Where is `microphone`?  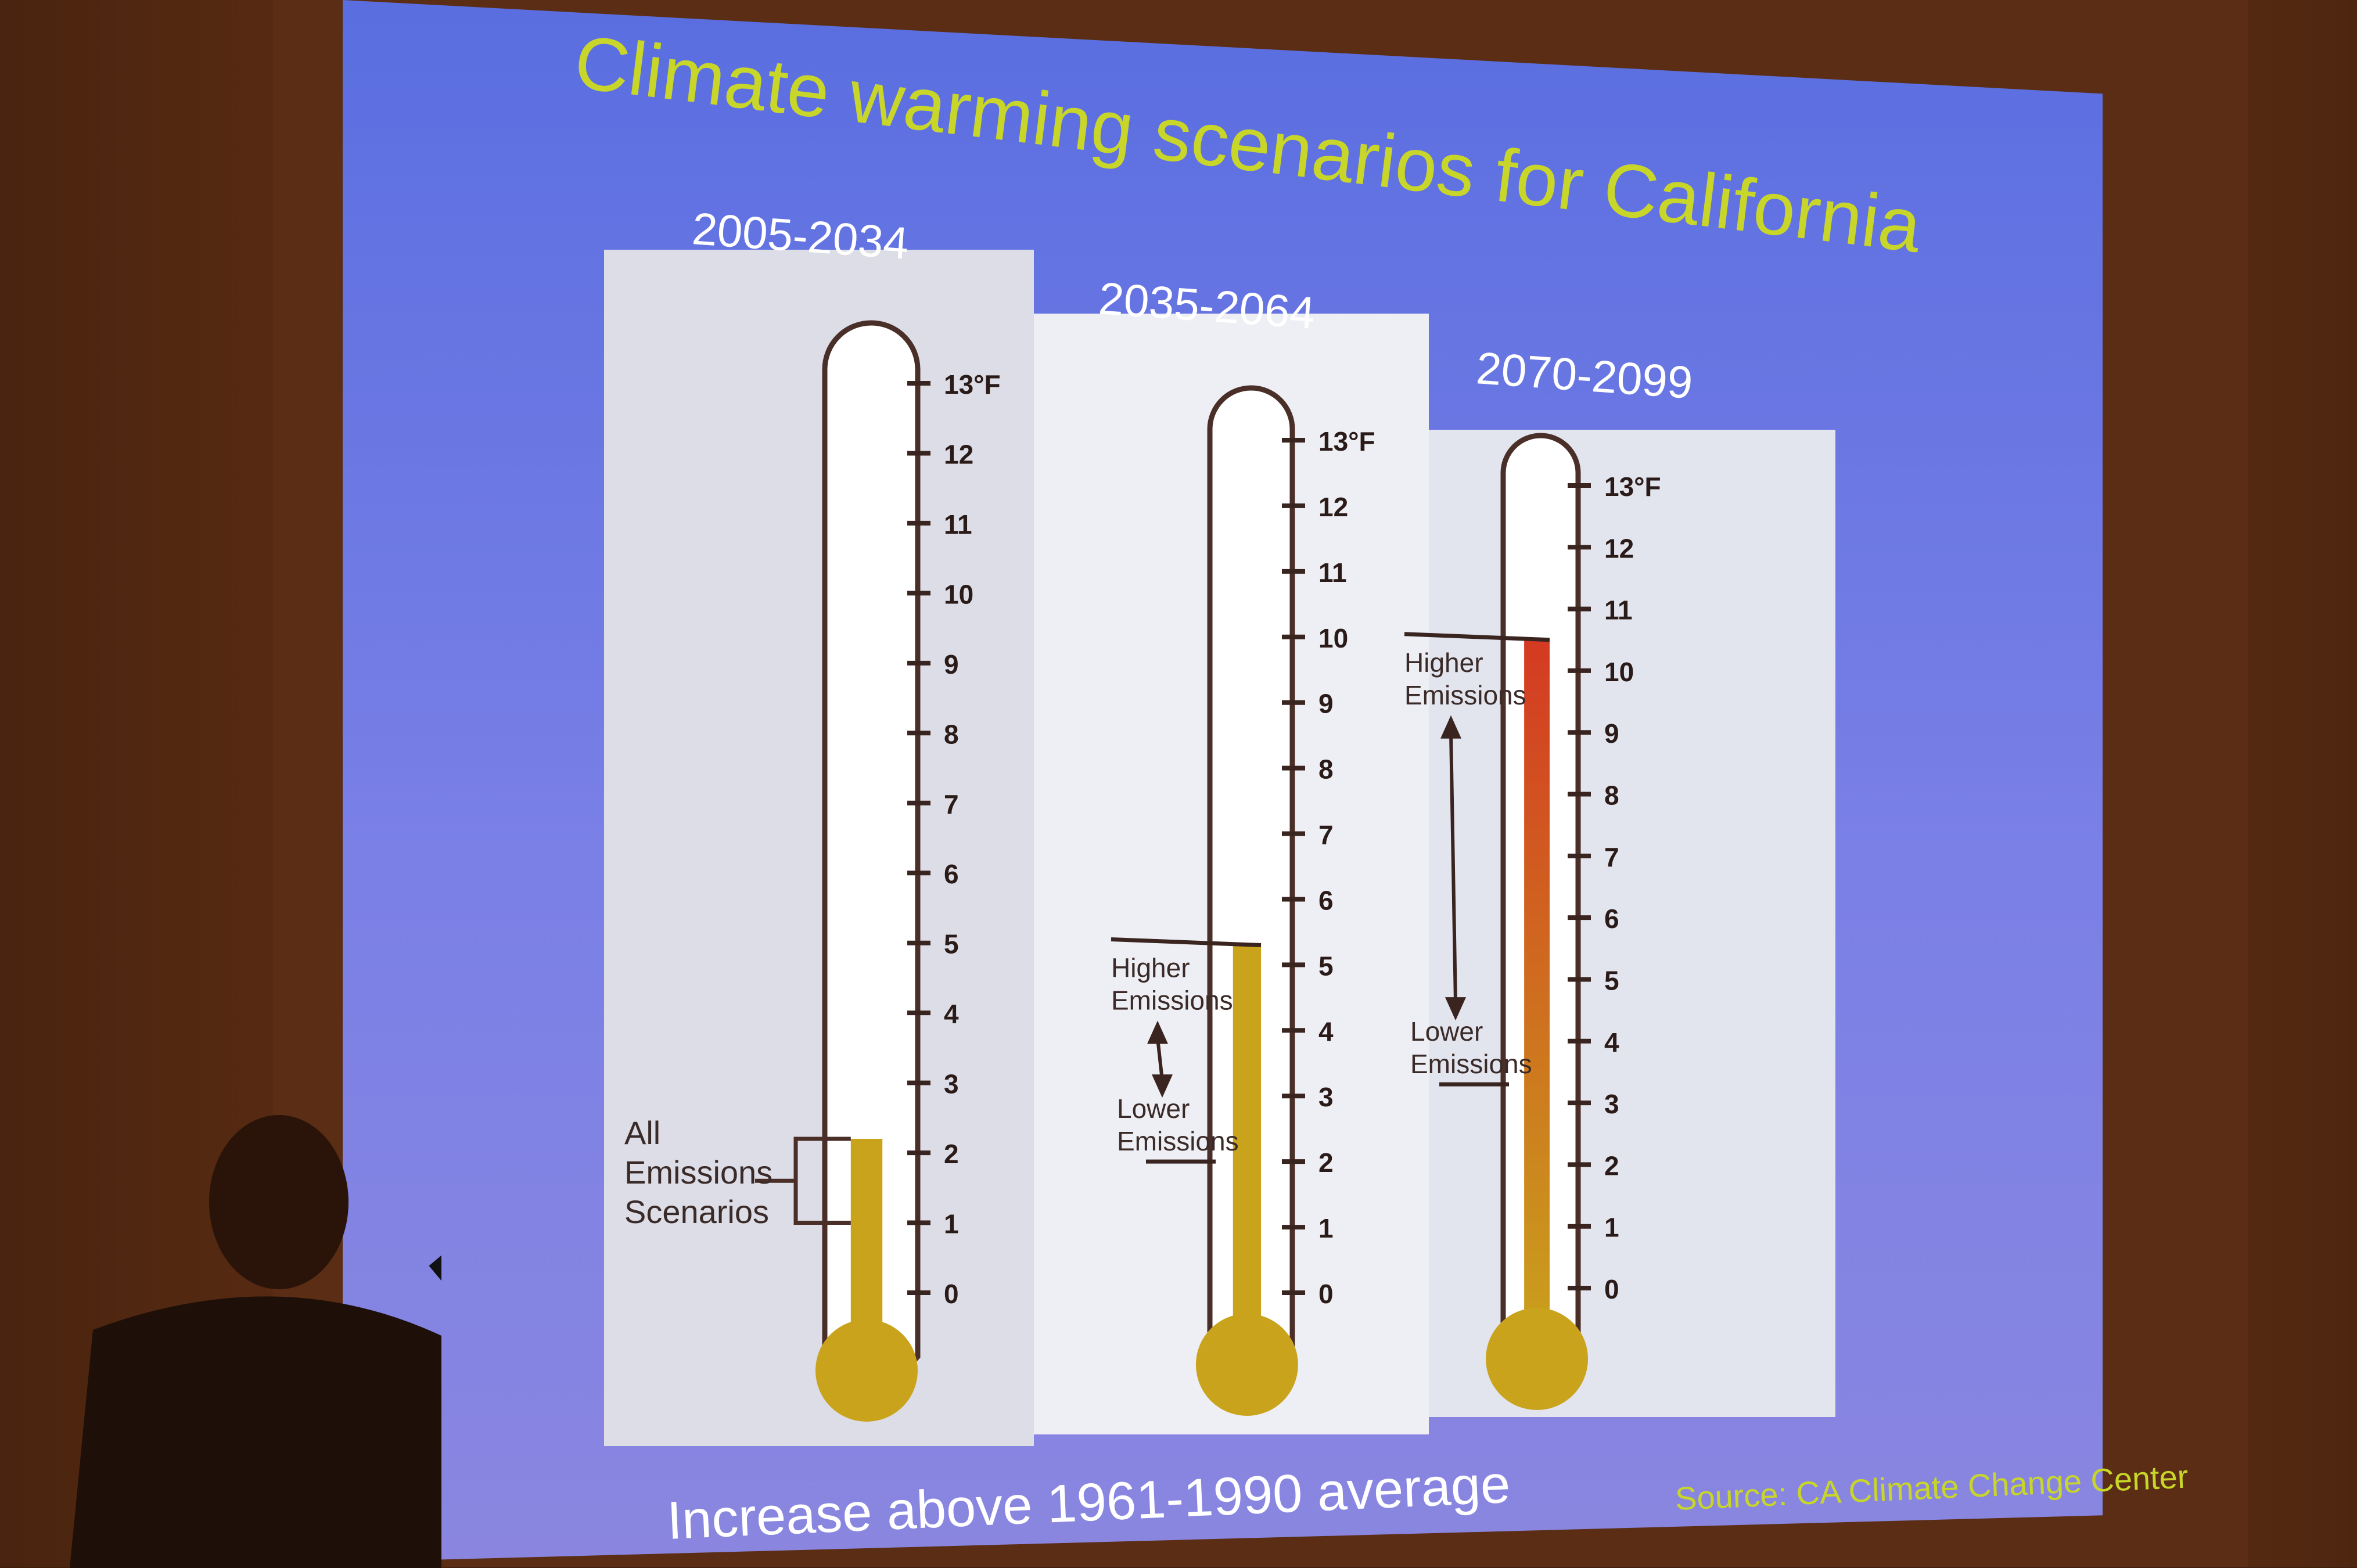
microphone is located at coordinates (435, 1268).